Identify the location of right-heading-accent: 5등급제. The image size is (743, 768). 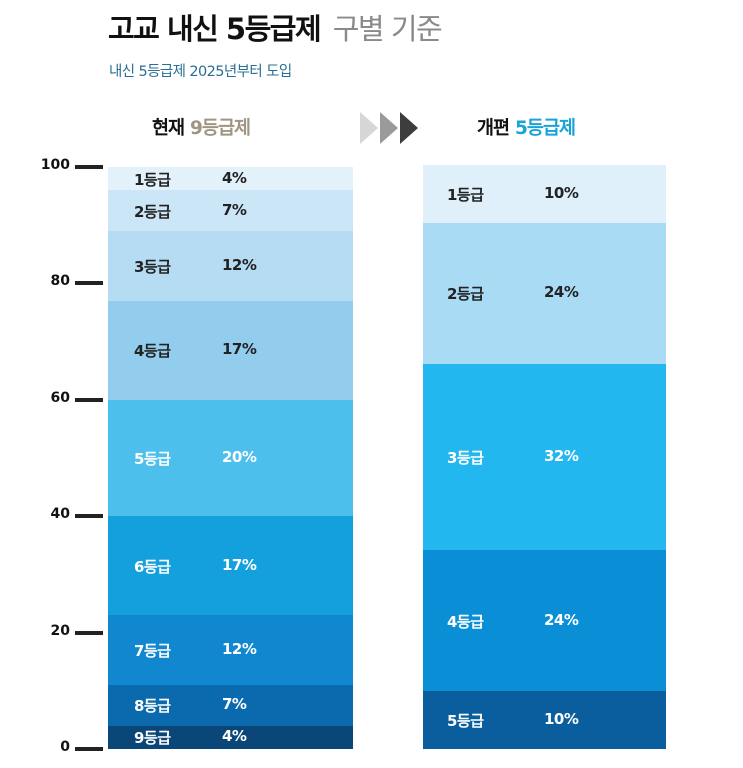
(545, 128).